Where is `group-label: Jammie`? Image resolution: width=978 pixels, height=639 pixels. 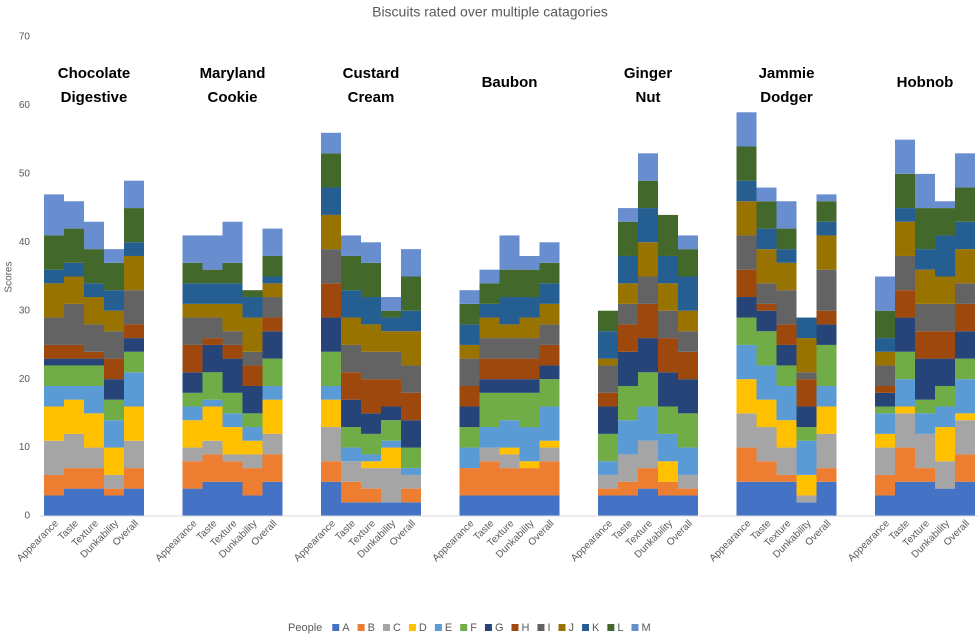 group-label: Jammie is located at coordinates (787, 73).